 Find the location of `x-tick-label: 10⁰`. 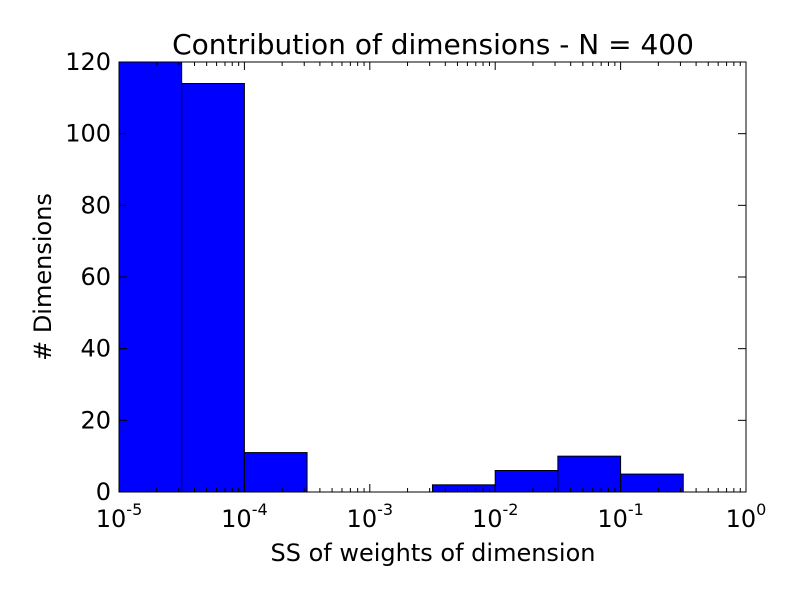

x-tick-label: 10⁰ is located at coordinates (746, 516).